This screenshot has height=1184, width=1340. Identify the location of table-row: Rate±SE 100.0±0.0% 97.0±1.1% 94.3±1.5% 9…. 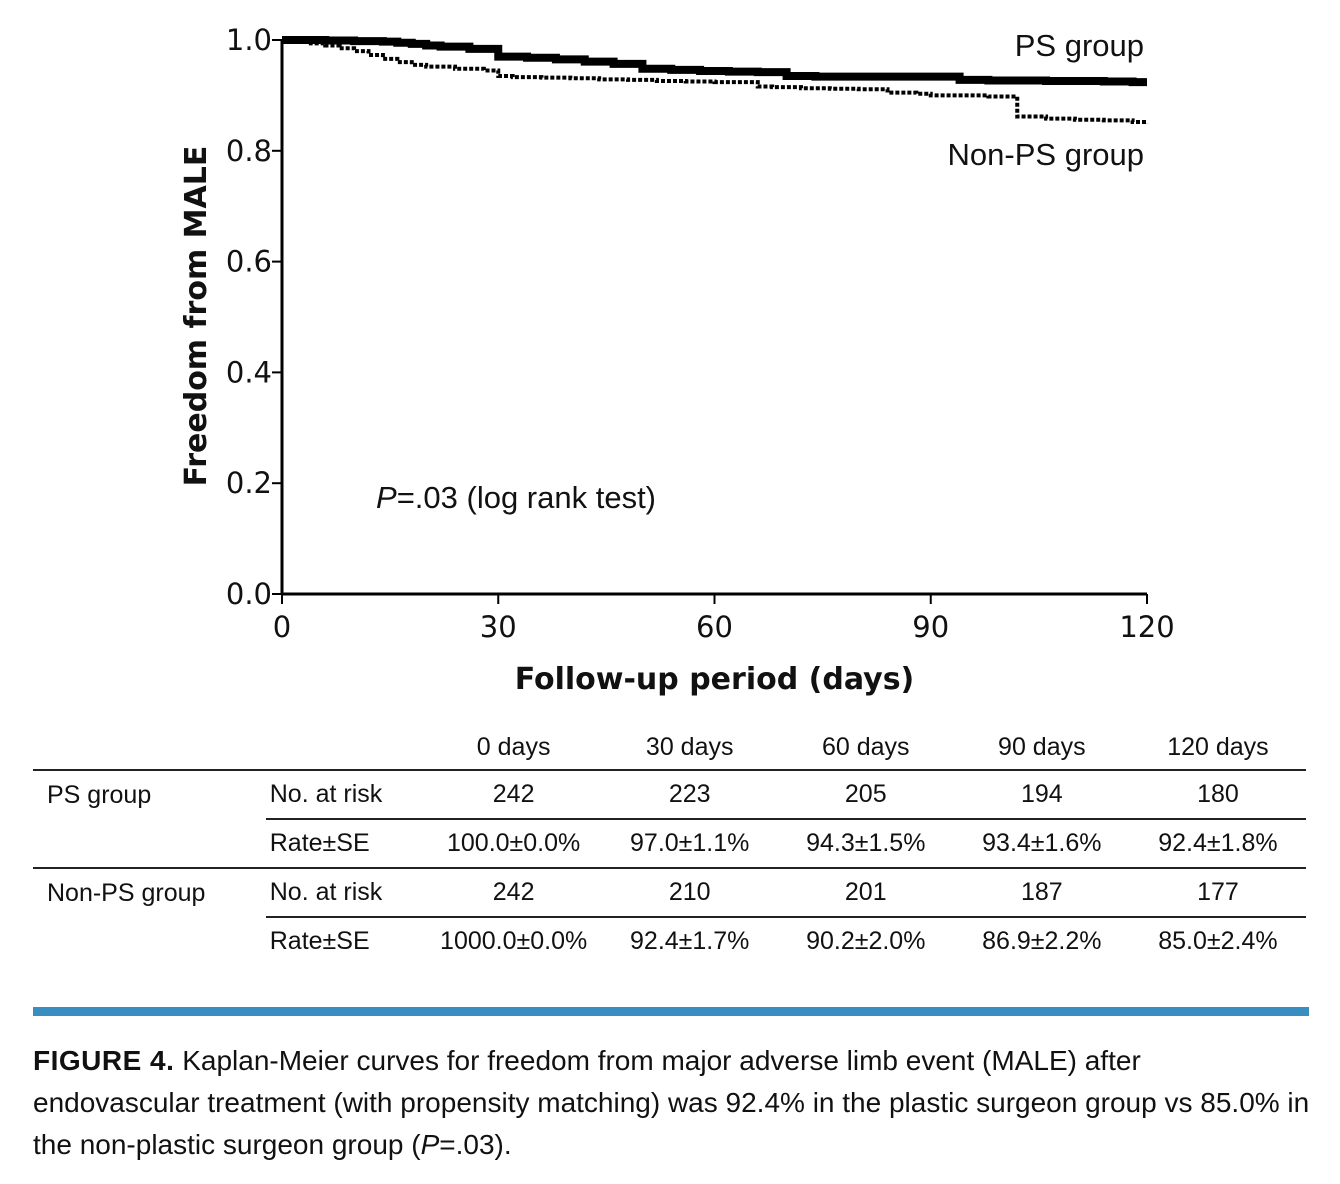
(669, 843).